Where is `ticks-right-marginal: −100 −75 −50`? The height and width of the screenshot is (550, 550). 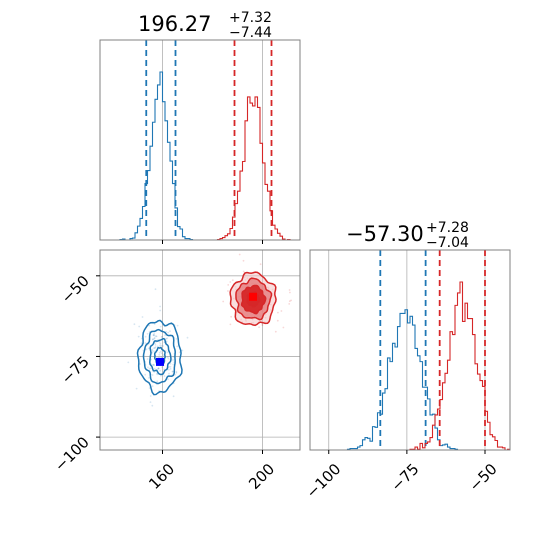
ticks-right-marginal: −100 −75 −50 is located at coordinates (402, 476).